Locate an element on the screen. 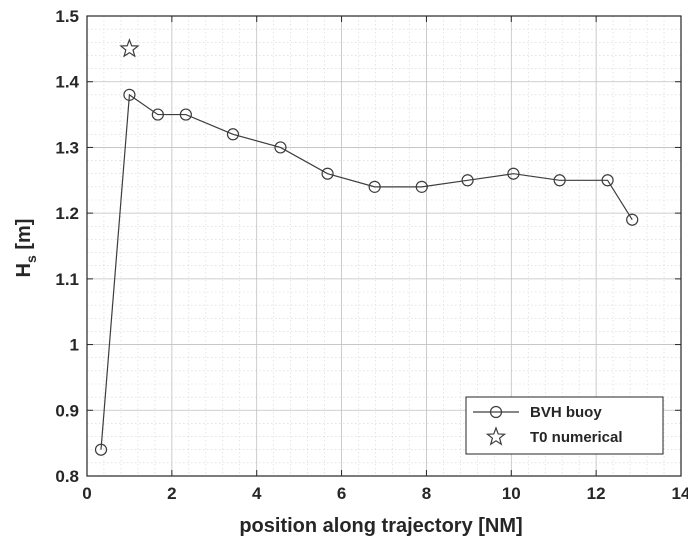  y-axis-label-subscript: s is located at coordinates (31, 259).